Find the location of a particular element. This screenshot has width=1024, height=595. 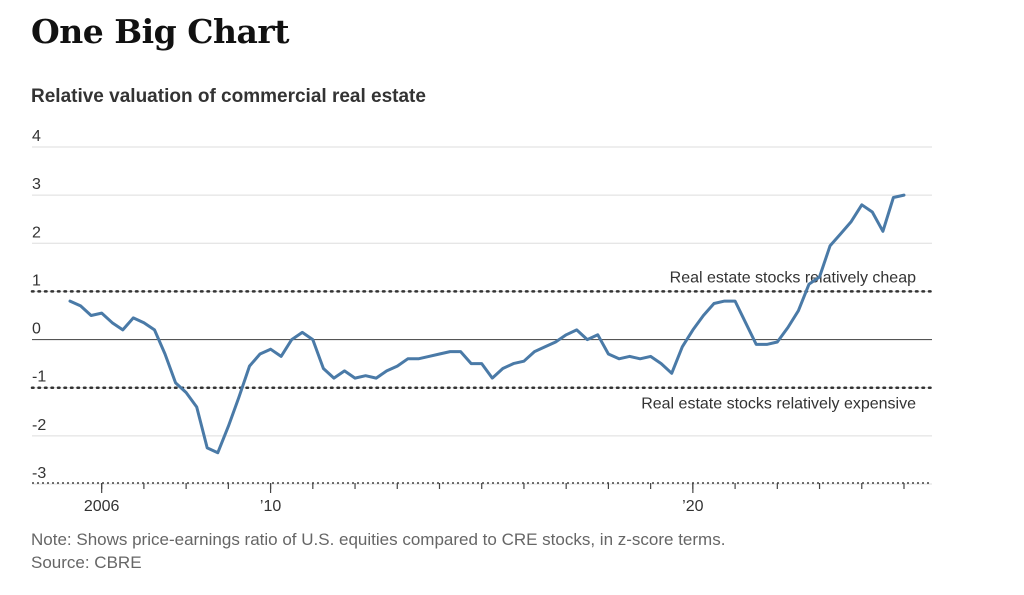

y-tick-label: 1 is located at coordinates (36, 280).